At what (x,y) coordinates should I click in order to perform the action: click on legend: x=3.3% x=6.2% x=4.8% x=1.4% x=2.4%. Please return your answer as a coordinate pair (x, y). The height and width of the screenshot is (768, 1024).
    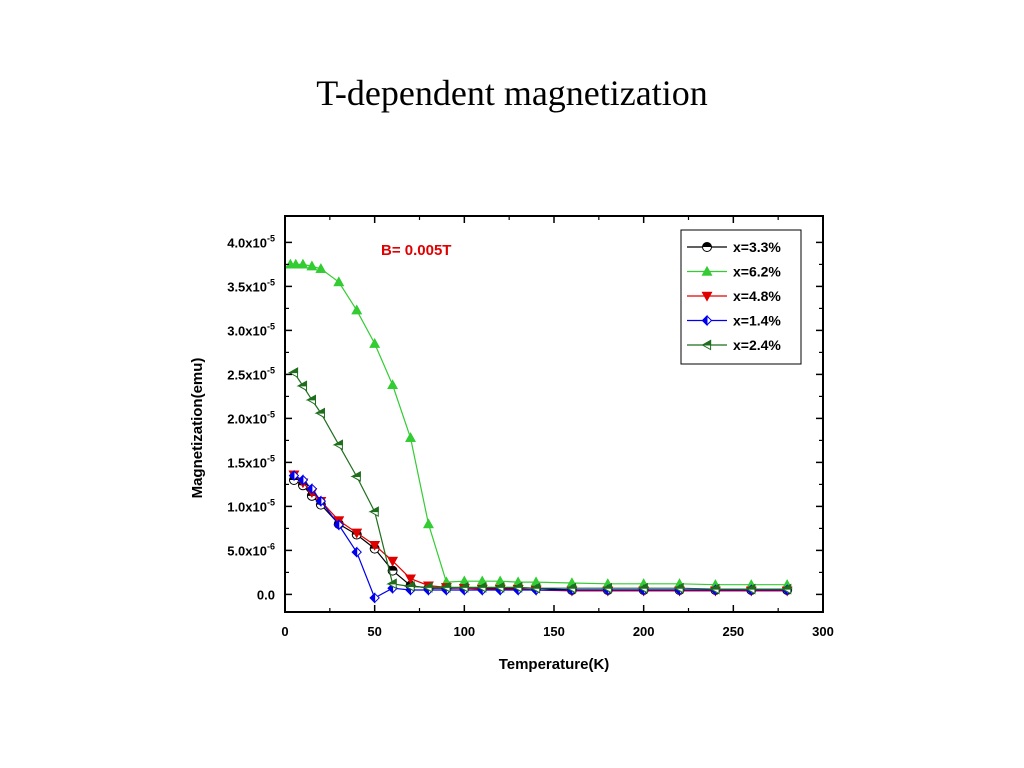
    Looking at the image, I should click on (741, 297).